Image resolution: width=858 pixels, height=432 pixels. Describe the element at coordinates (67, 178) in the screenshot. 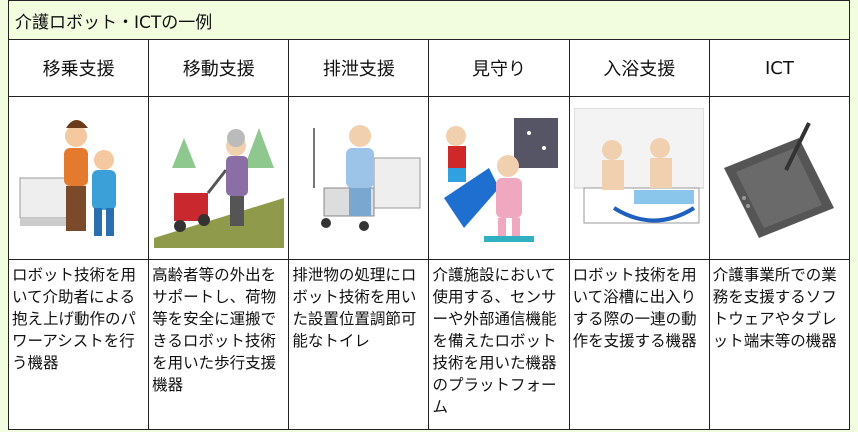

I see `transfer-illustration` at that location.